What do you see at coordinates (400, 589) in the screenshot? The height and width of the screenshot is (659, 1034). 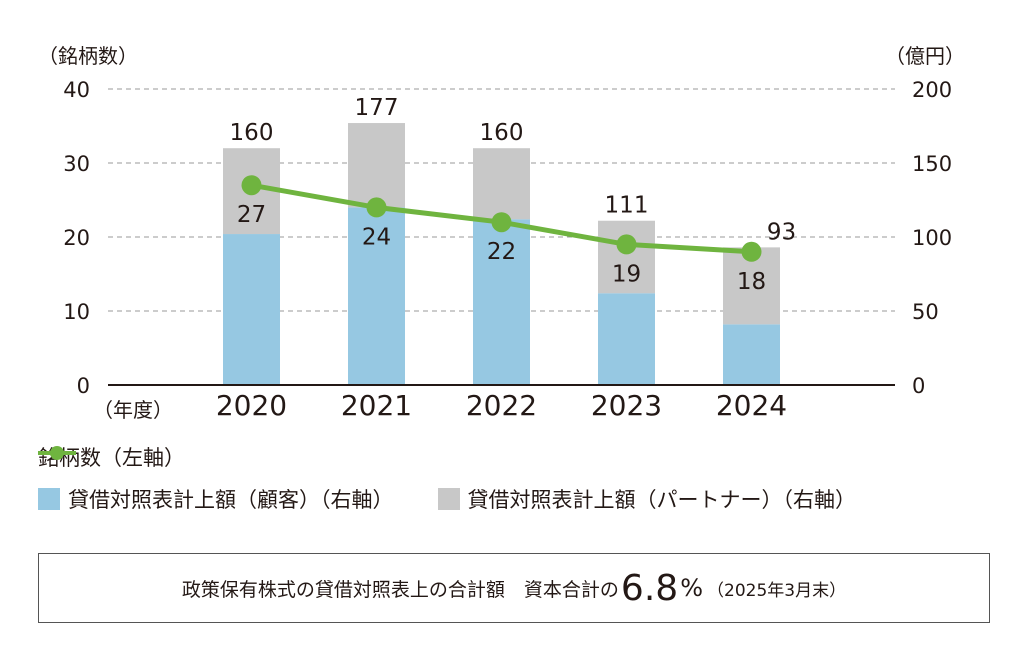 I see `note-text: 政策保有株式の貸借対照表上の合計額 資本合計の` at bounding box center [400, 589].